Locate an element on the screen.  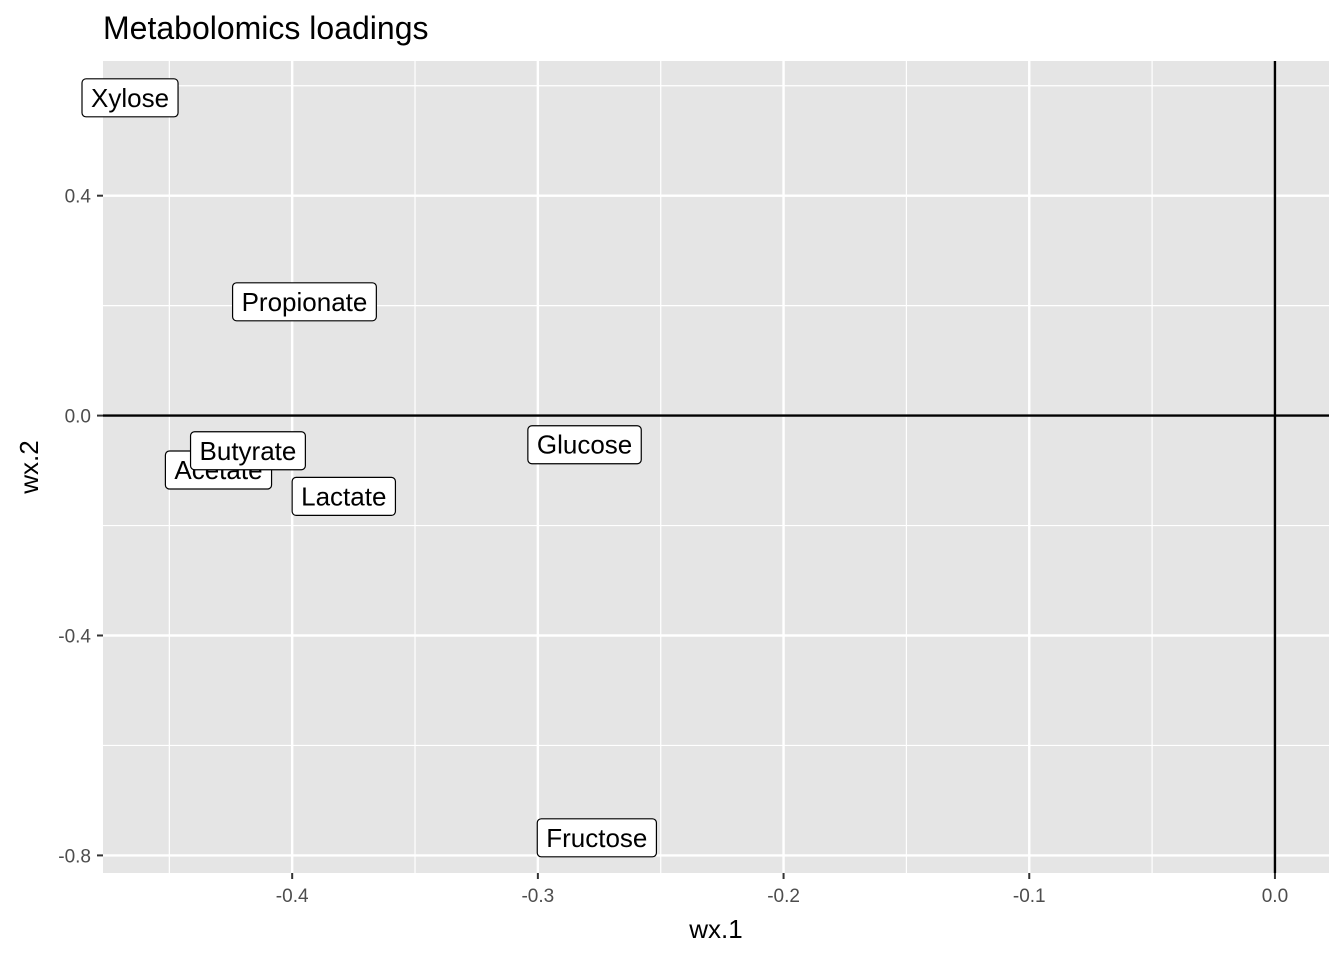
chart-title: Metabolomics loadings is located at coordinates (266, 28).